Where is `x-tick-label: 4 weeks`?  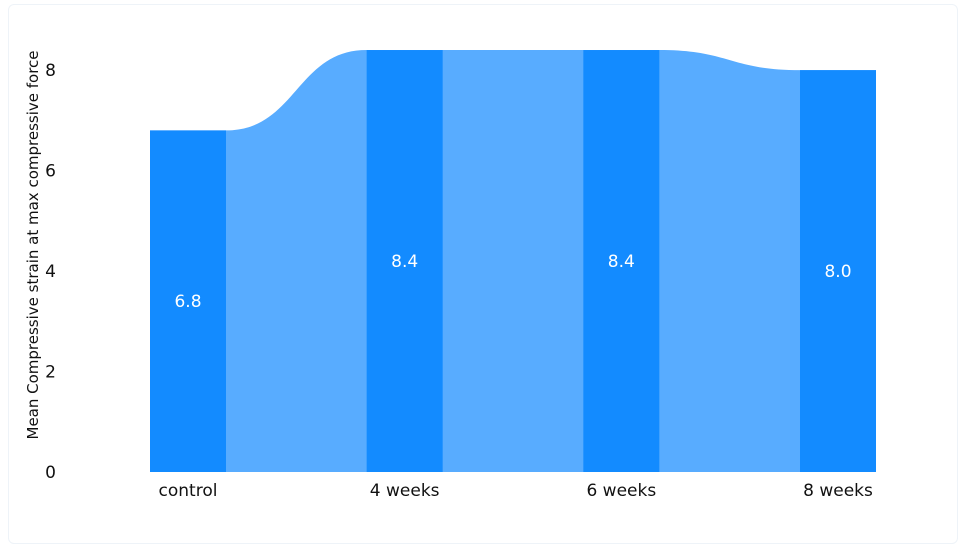 x-tick-label: 4 weeks is located at coordinates (405, 491).